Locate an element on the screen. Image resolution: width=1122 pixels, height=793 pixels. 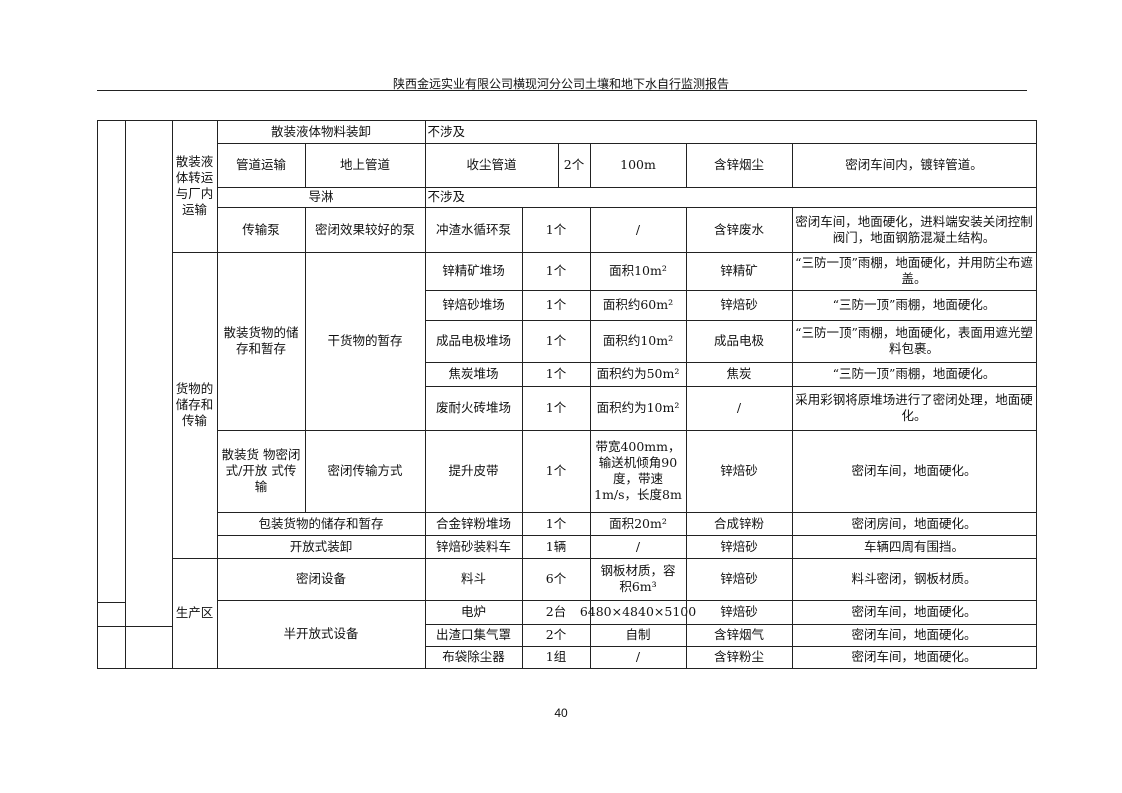
table-cell-groups-goods: 货物的储存和传输 is located at coordinates (194, 405).